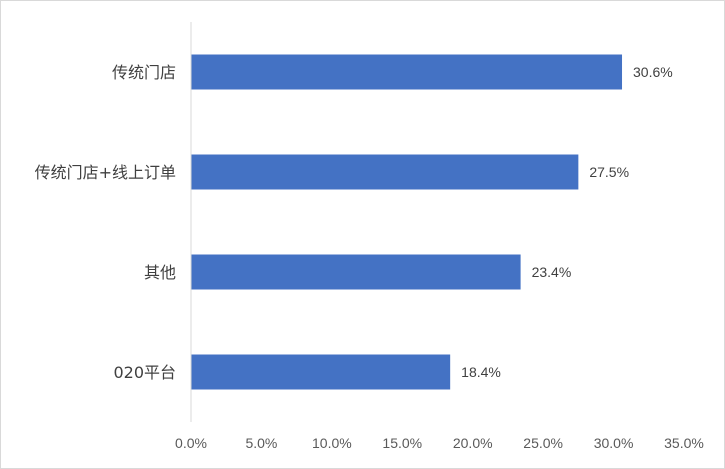 This screenshot has height=469, width=725. Describe the element at coordinates (160, 272) in the screenshot. I see `category-label-3: 其他` at that location.